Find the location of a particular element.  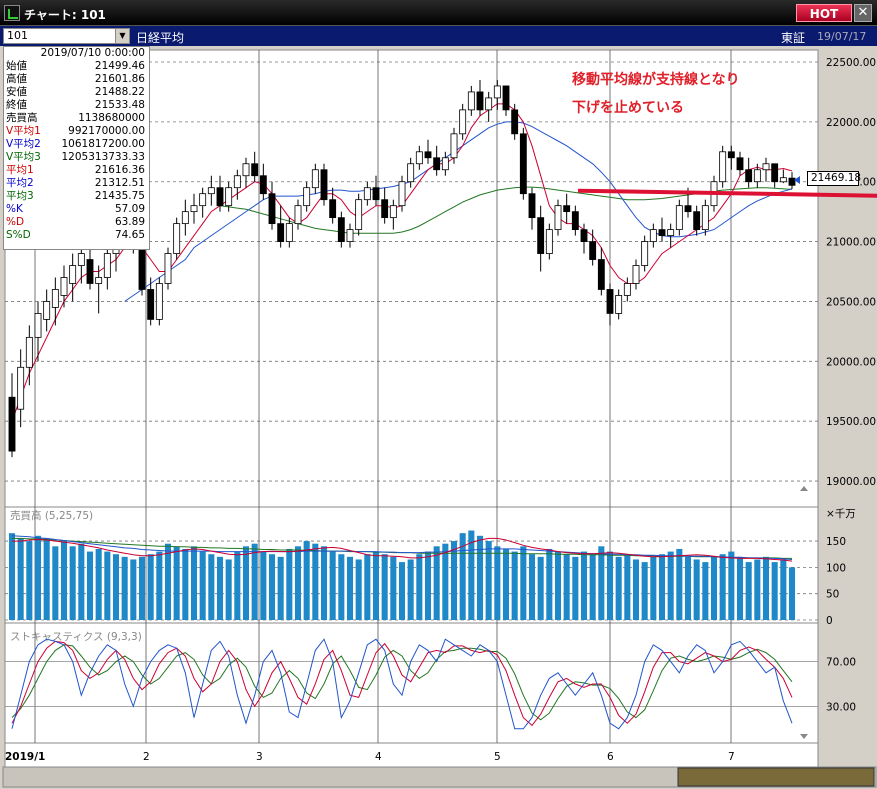

info-row: V平均2 1061817200.00 is located at coordinates (76, 144).